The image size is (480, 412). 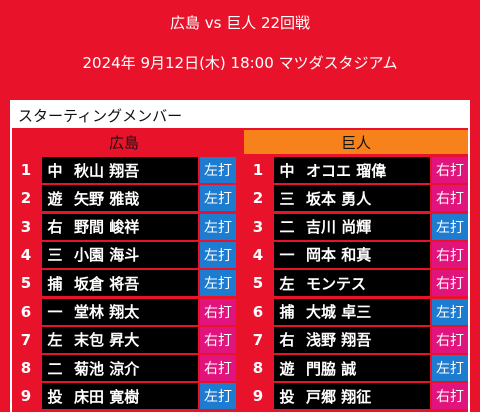 I want to click on player-name: 小園 海斗, so click(x=133, y=254).